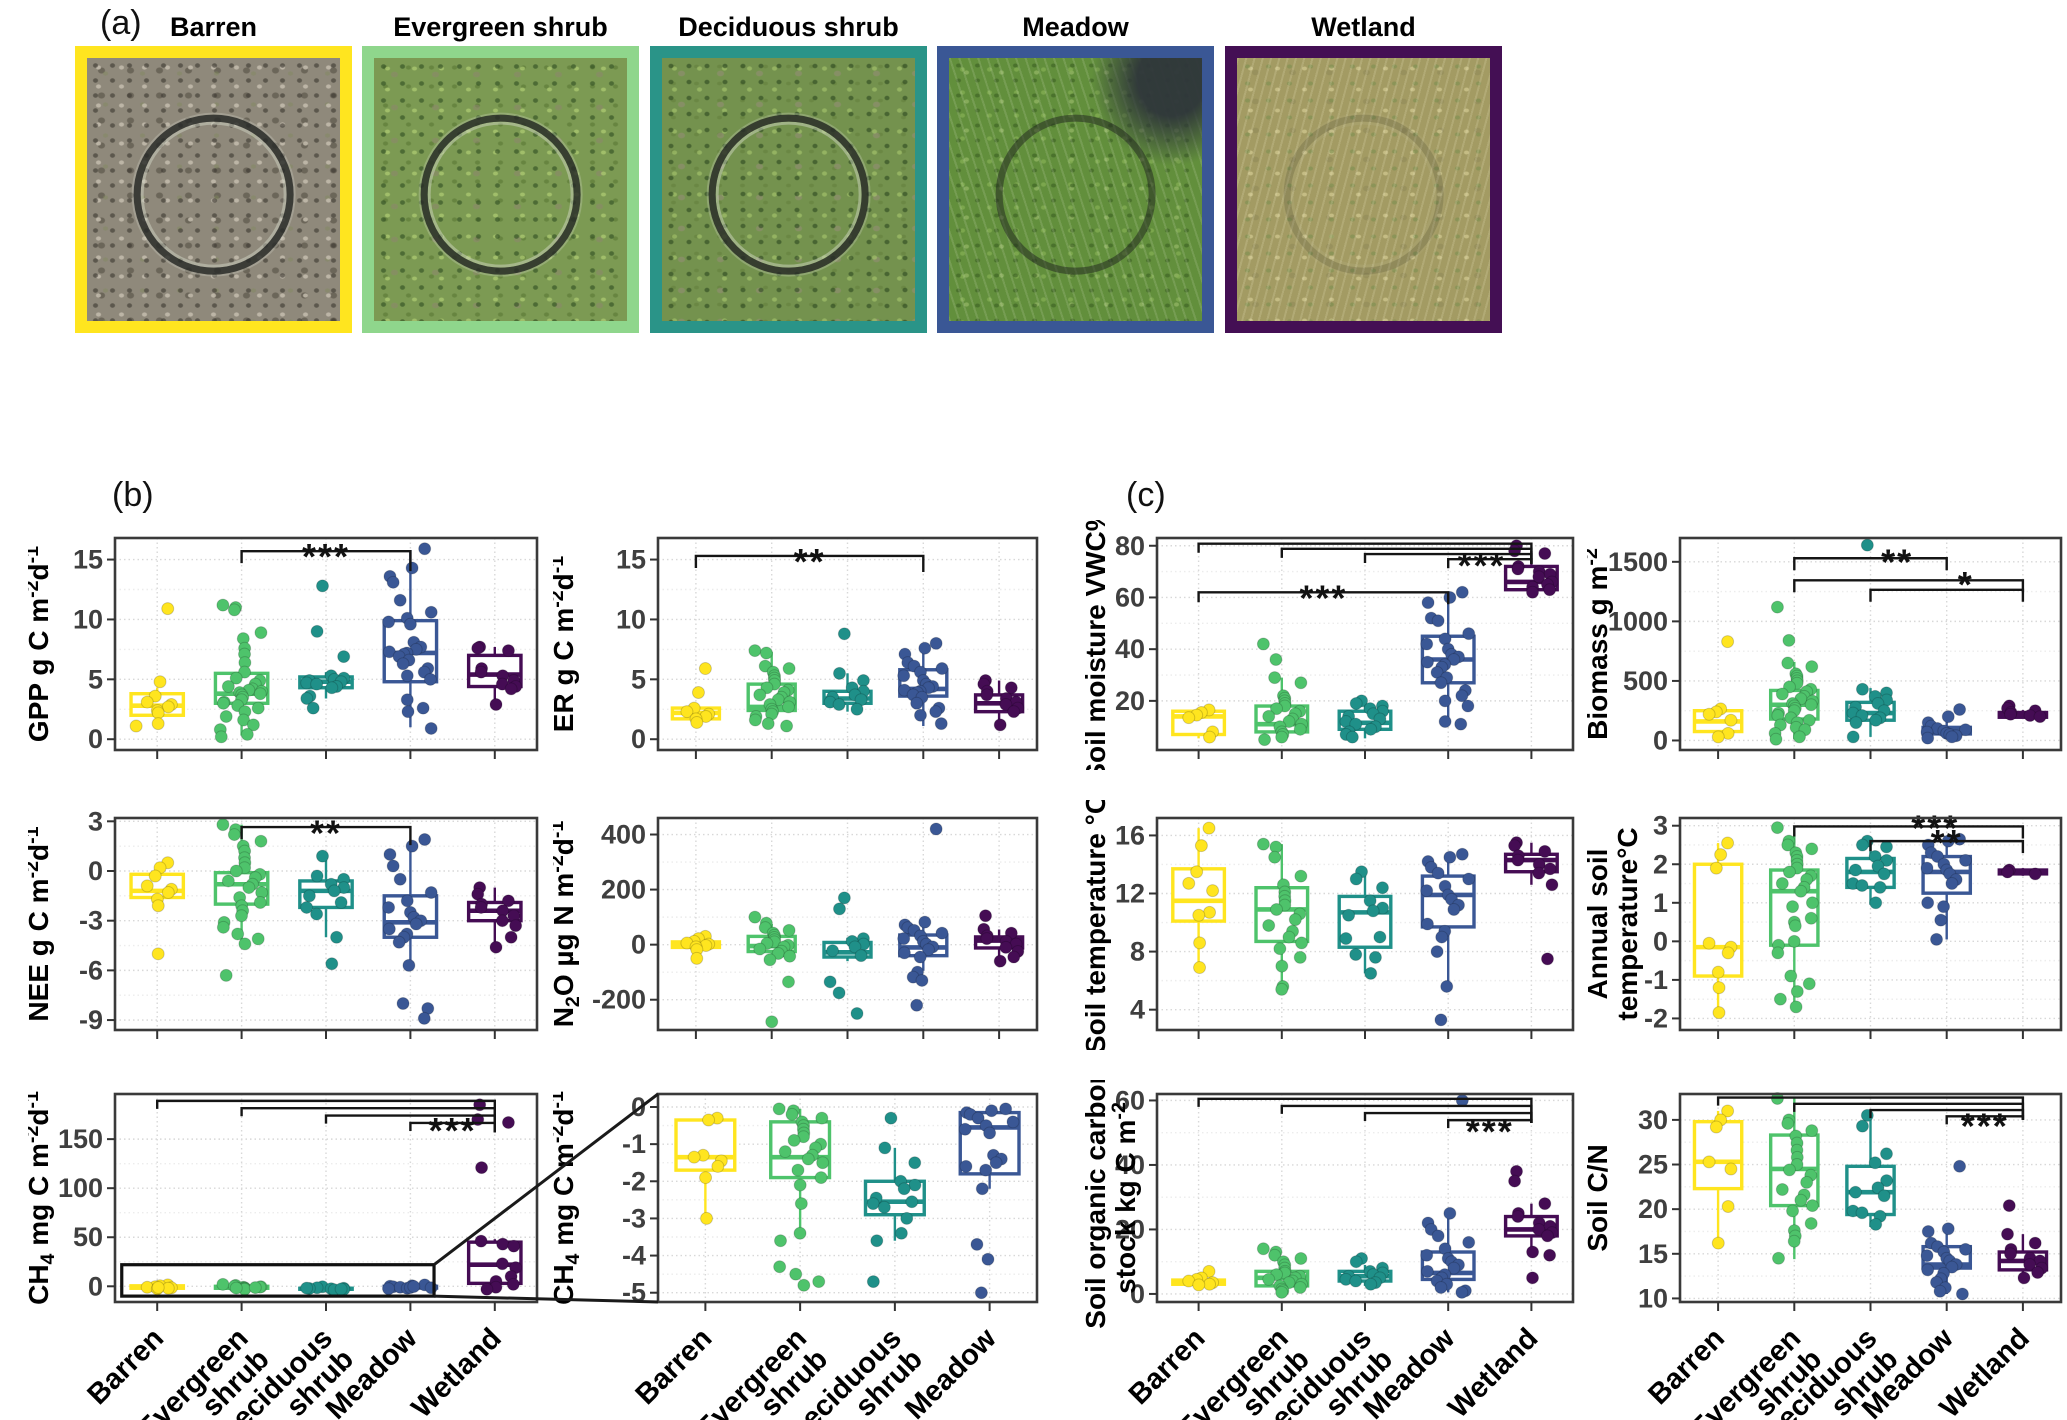 This screenshot has width=2067, height=1420. What do you see at coordinates (1130, 835) in the screenshot?
I see `svg-text: 16` at bounding box center [1130, 835].